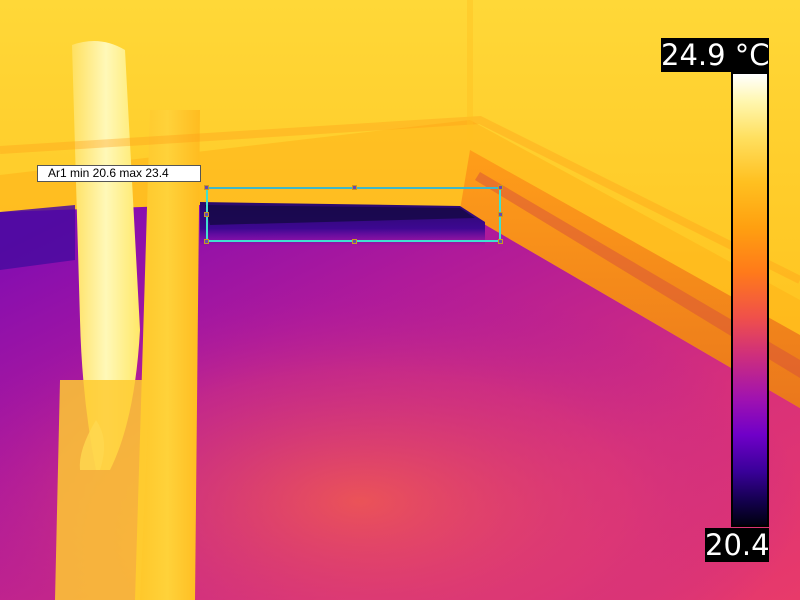 This screenshot has width=800, height=600. Describe the element at coordinates (500, 214) in the screenshot. I see `resize-handle-right` at that location.